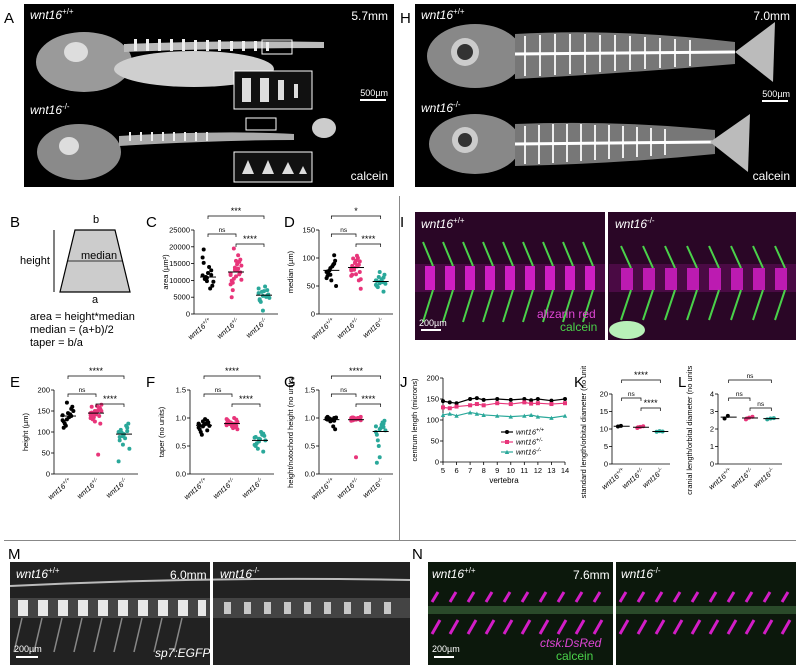 This screenshot has height=666, width=799. What do you see at coordinates (210, 613) in the screenshot?
I see `vertebra-image-m` at bounding box center [210, 613].